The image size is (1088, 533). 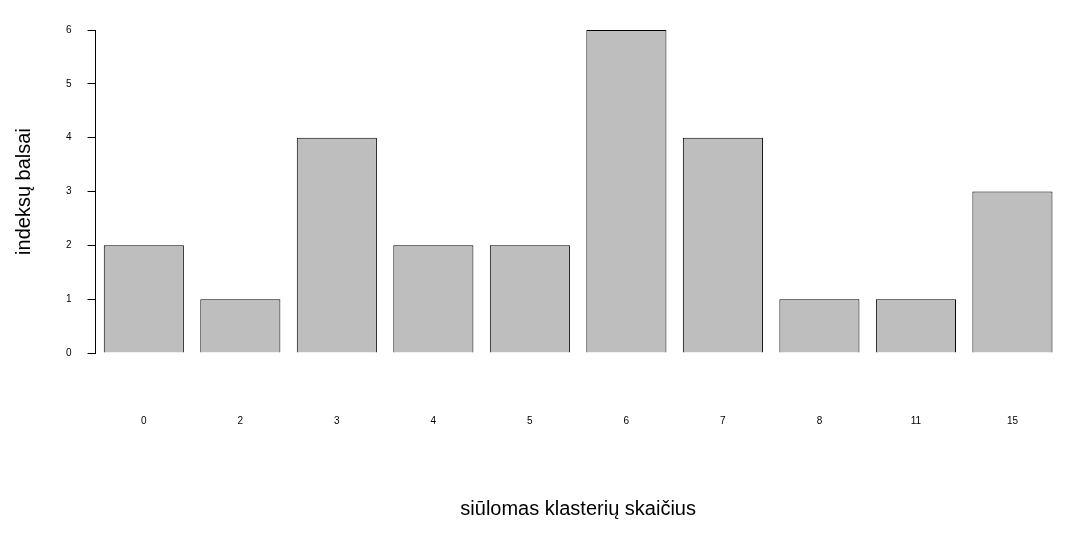 What do you see at coordinates (819, 420) in the screenshot?
I see `x-tick-label: 8` at bounding box center [819, 420].